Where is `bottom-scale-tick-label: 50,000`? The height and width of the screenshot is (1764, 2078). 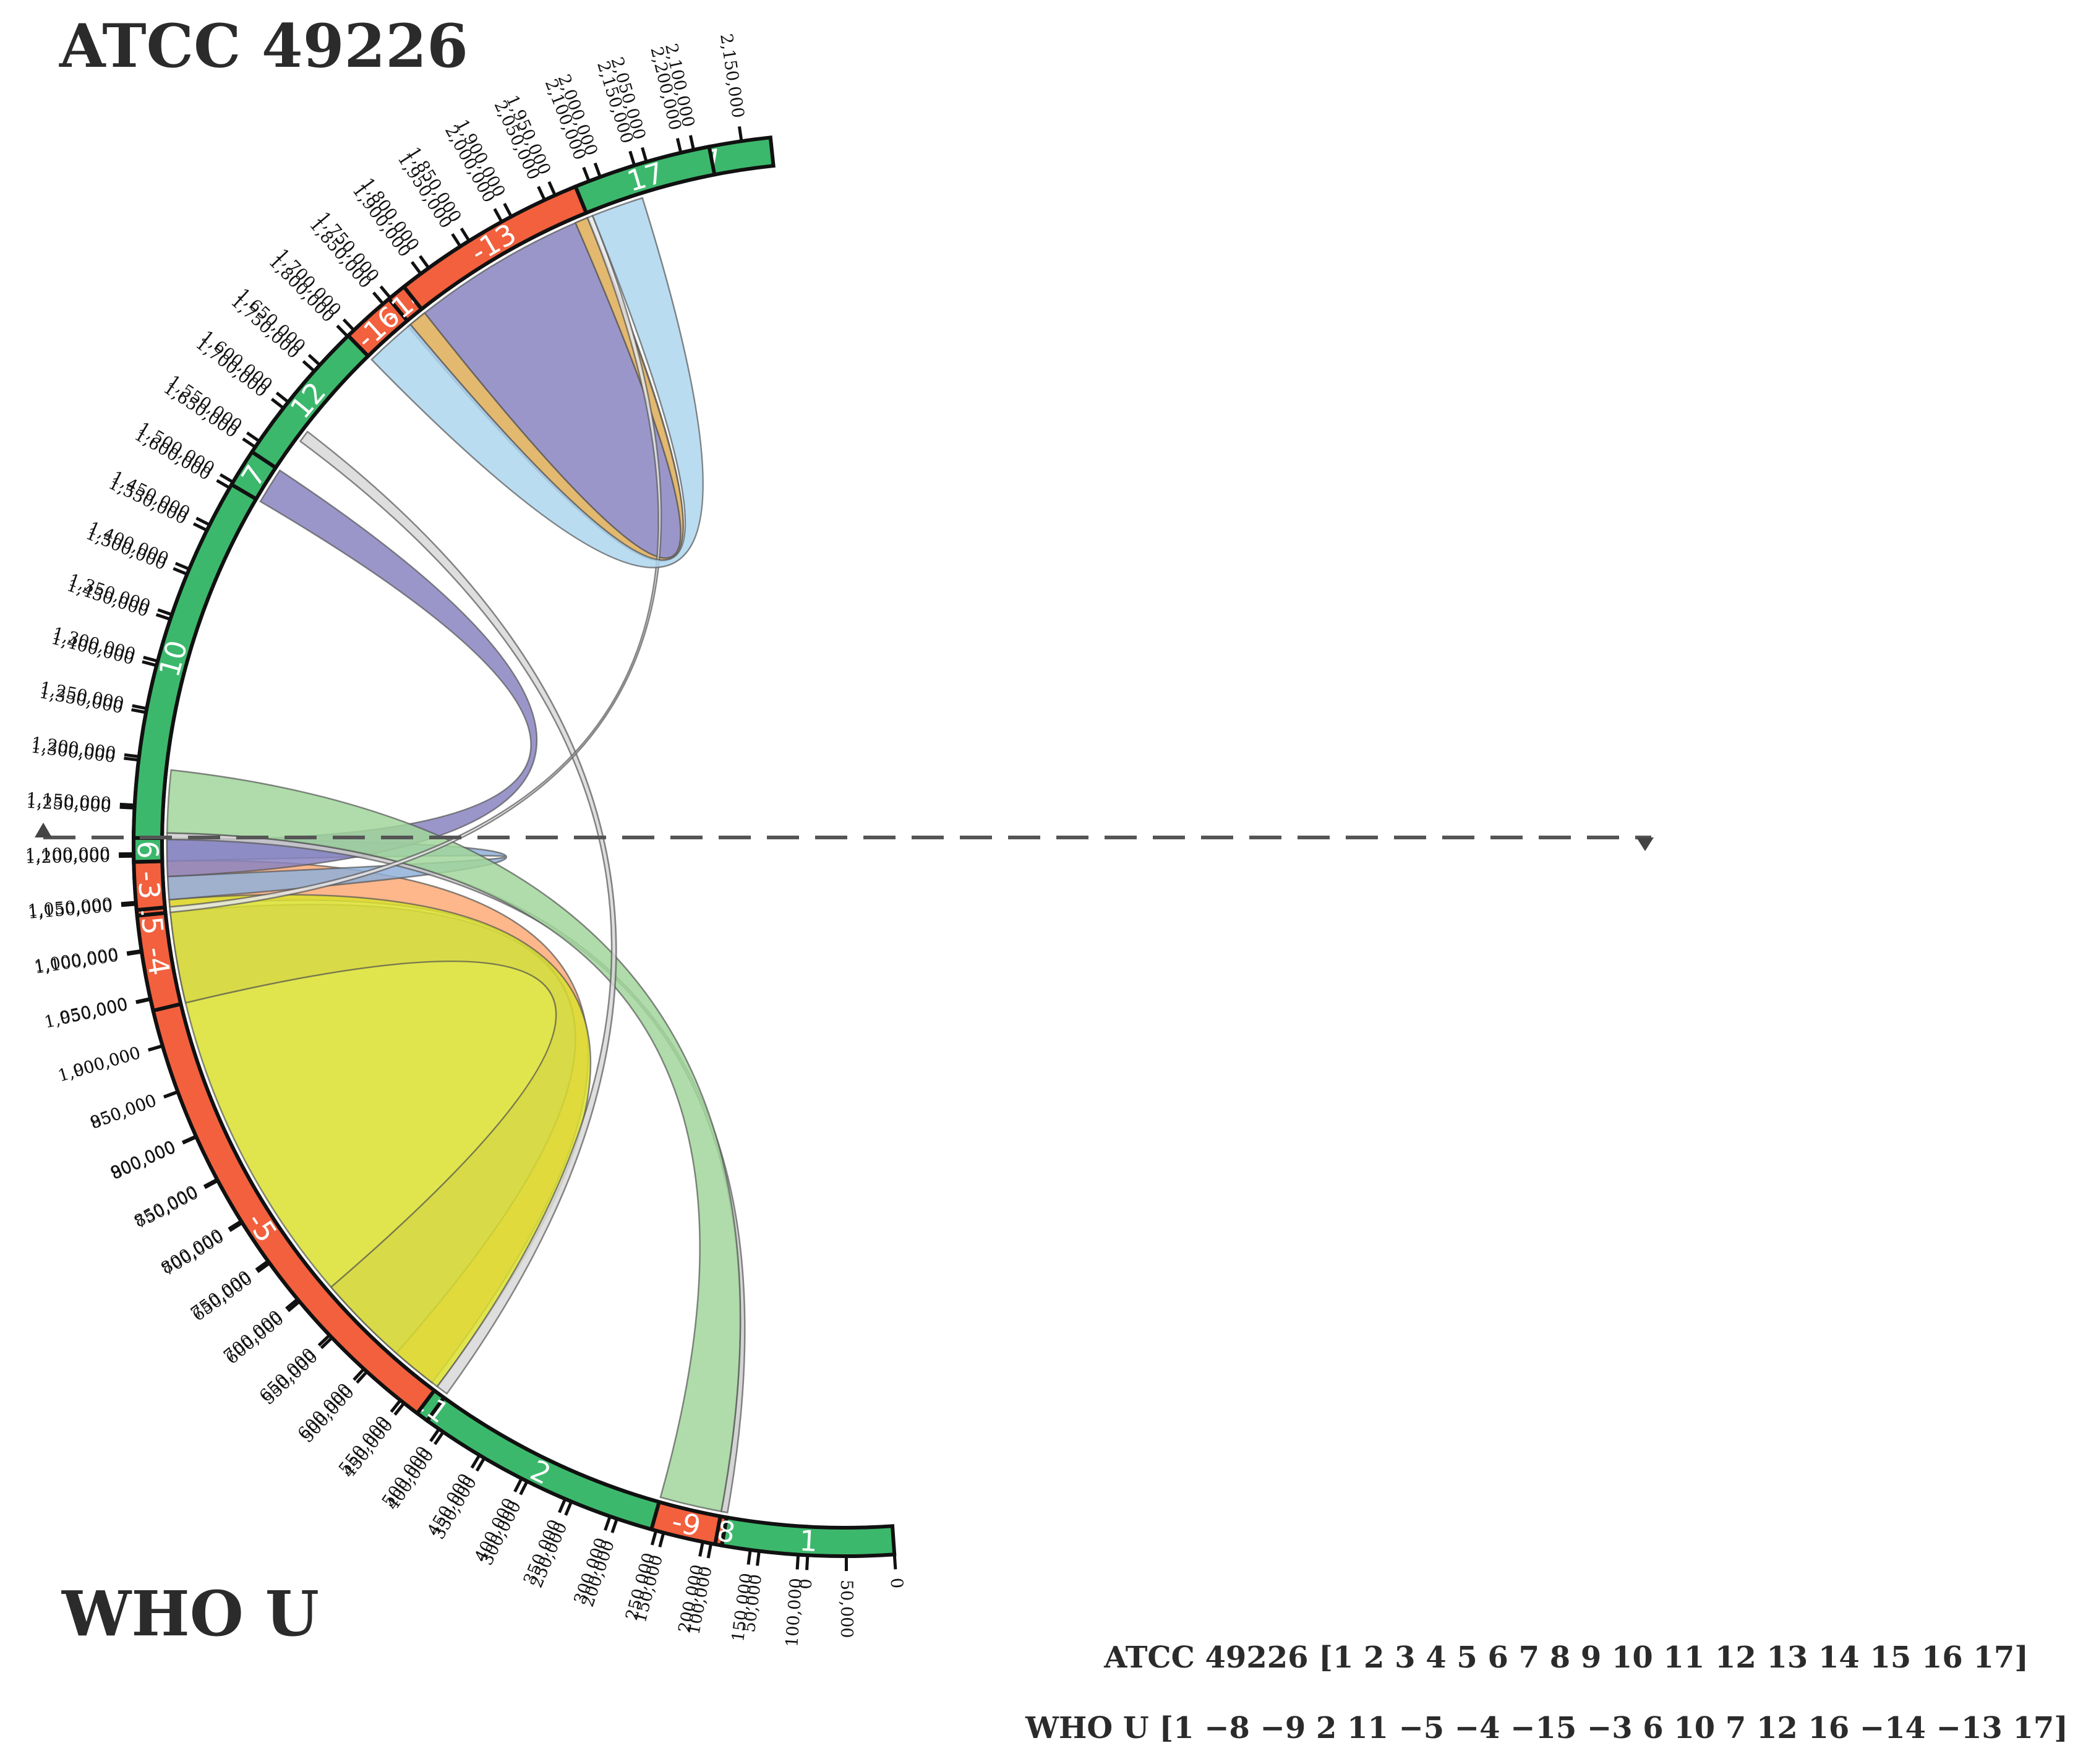 bottom-scale-tick-label: 50,000 is located at coordinates (847, 1609).